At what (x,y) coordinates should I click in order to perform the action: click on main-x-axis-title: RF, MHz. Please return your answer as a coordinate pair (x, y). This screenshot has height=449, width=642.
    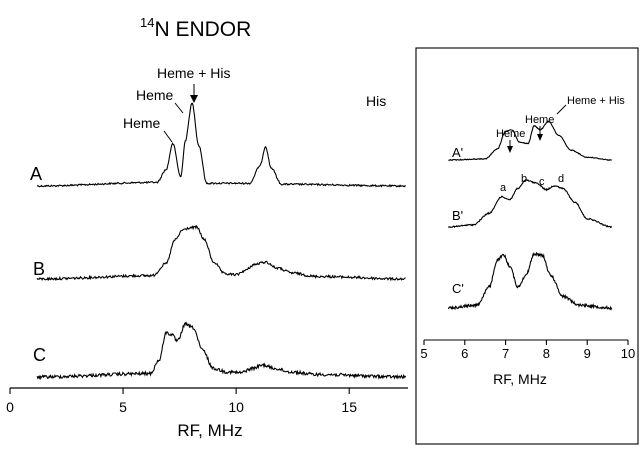
    Looking at the image, I should click on (209, 430).